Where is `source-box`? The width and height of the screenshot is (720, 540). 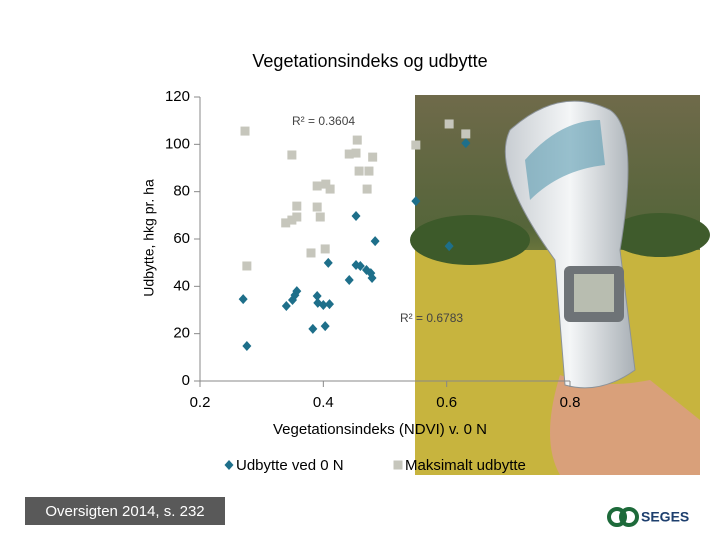
source-box is located at coordinates (125, 511).